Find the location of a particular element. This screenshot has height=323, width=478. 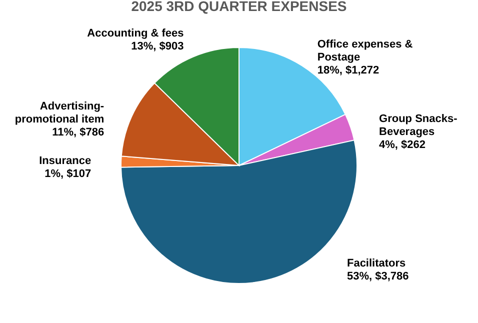

slice-label: Office expenses & Postage is located at coordinates (365, 51).